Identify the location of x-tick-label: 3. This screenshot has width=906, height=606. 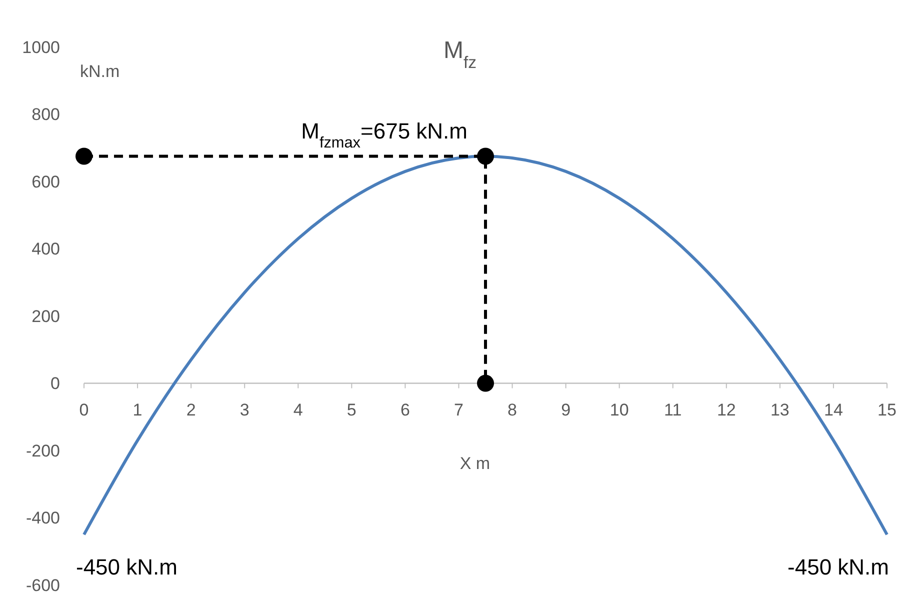
(245, 410).